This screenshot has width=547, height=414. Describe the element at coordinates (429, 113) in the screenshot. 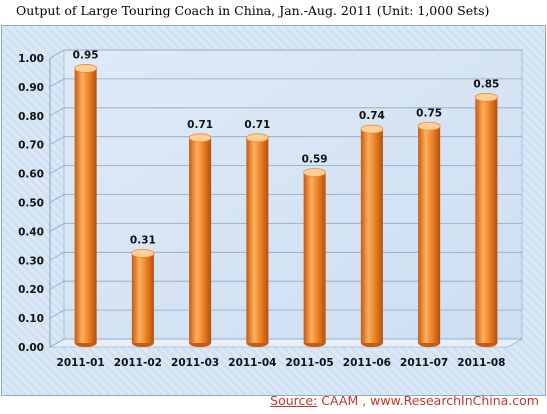

I see `data-label: 0.75` at that location.